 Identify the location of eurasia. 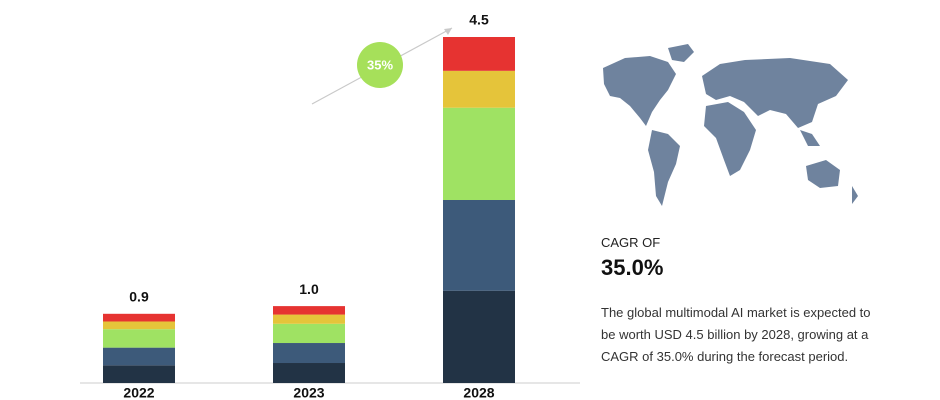
(775, 93).